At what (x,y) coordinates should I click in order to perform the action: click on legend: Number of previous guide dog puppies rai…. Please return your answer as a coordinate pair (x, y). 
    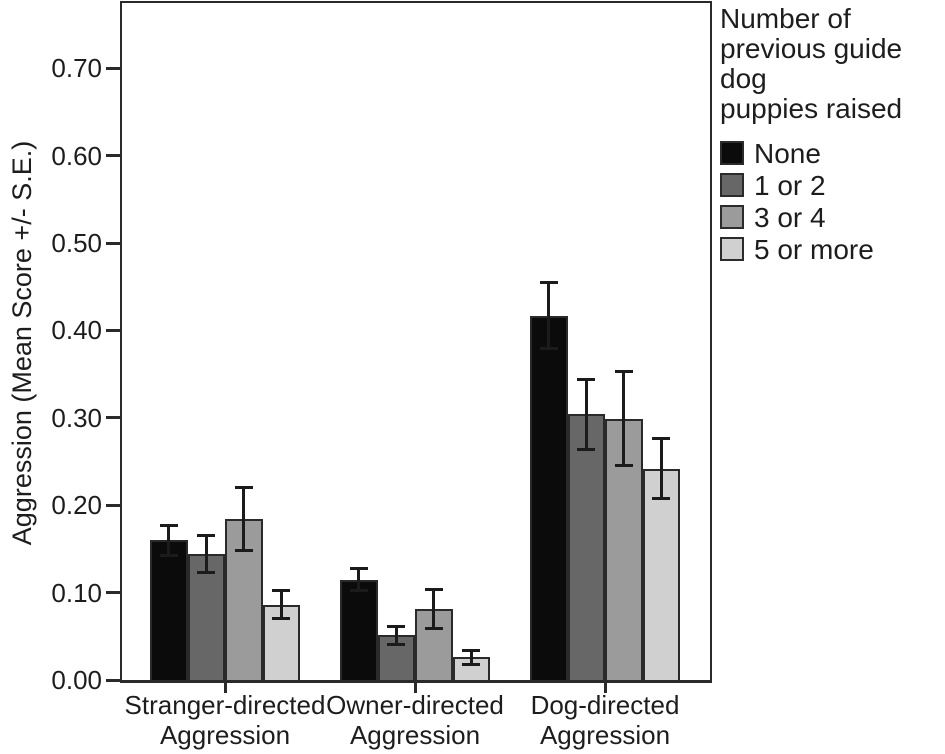
    Looking at the image, I should click on (832, 134).